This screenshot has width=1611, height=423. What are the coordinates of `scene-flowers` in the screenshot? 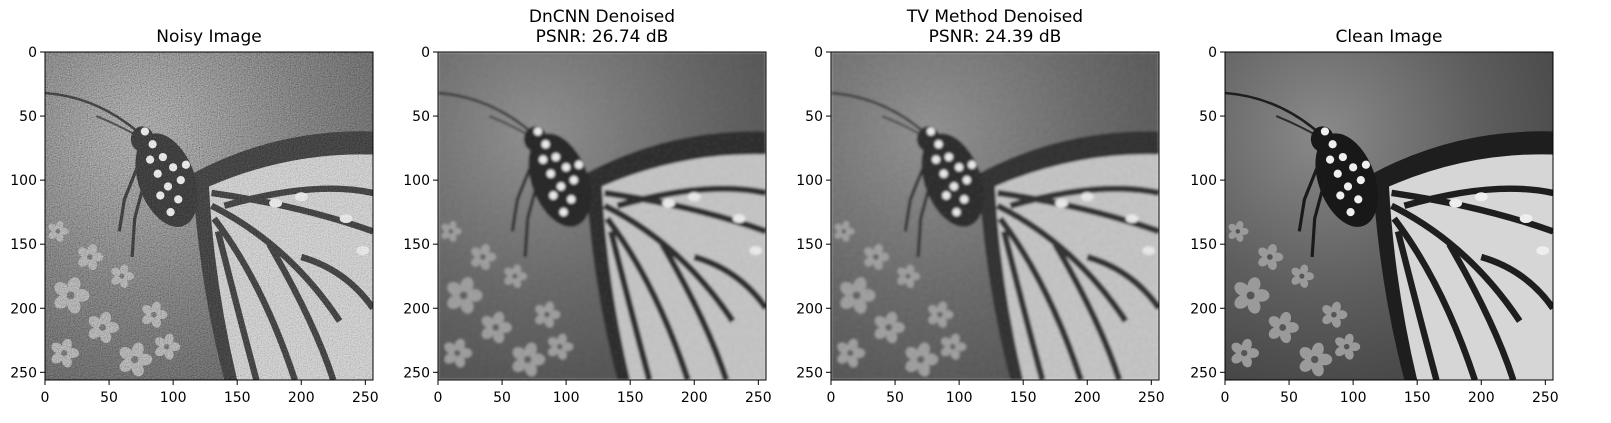 It's located at (1294, 299).